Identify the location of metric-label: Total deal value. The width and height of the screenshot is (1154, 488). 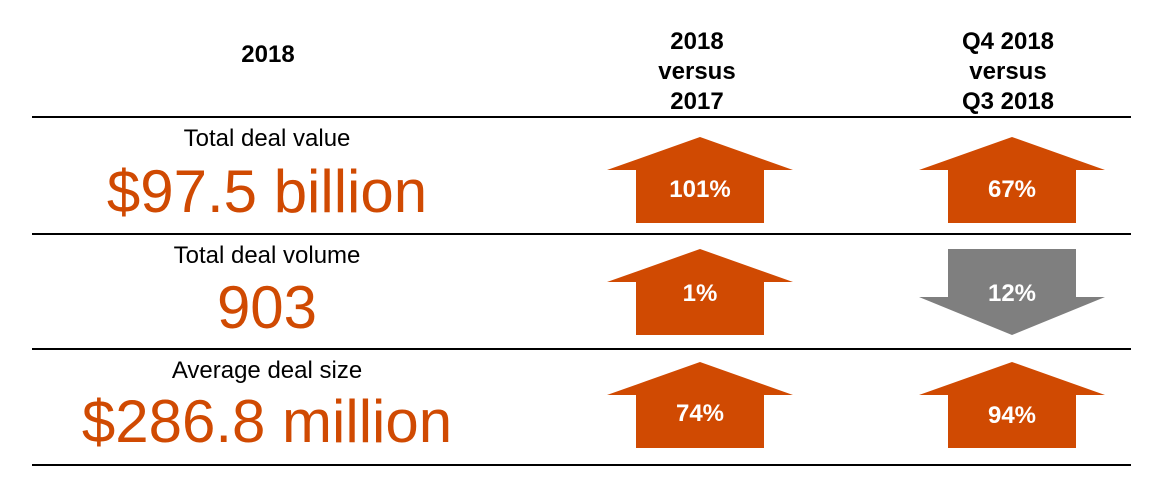
(267, 138).